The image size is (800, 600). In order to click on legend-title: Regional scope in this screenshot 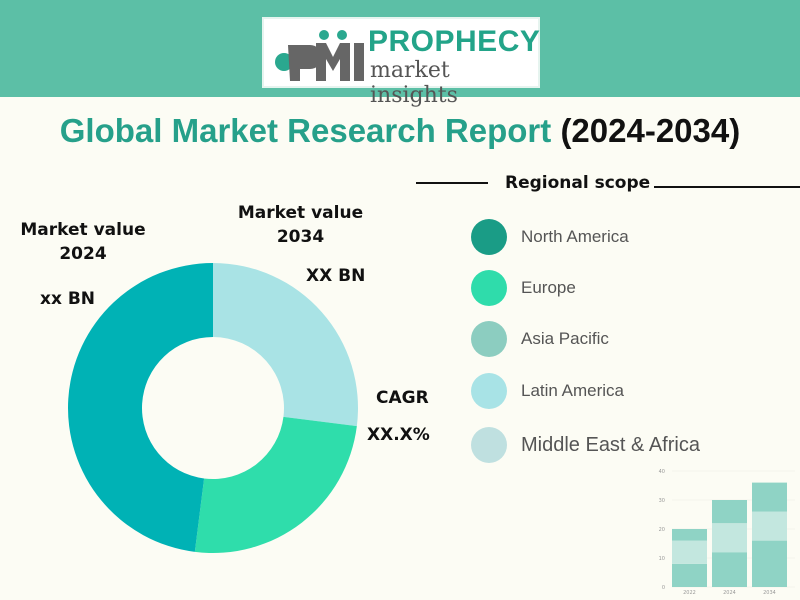, I will do `click(578, 183)`.